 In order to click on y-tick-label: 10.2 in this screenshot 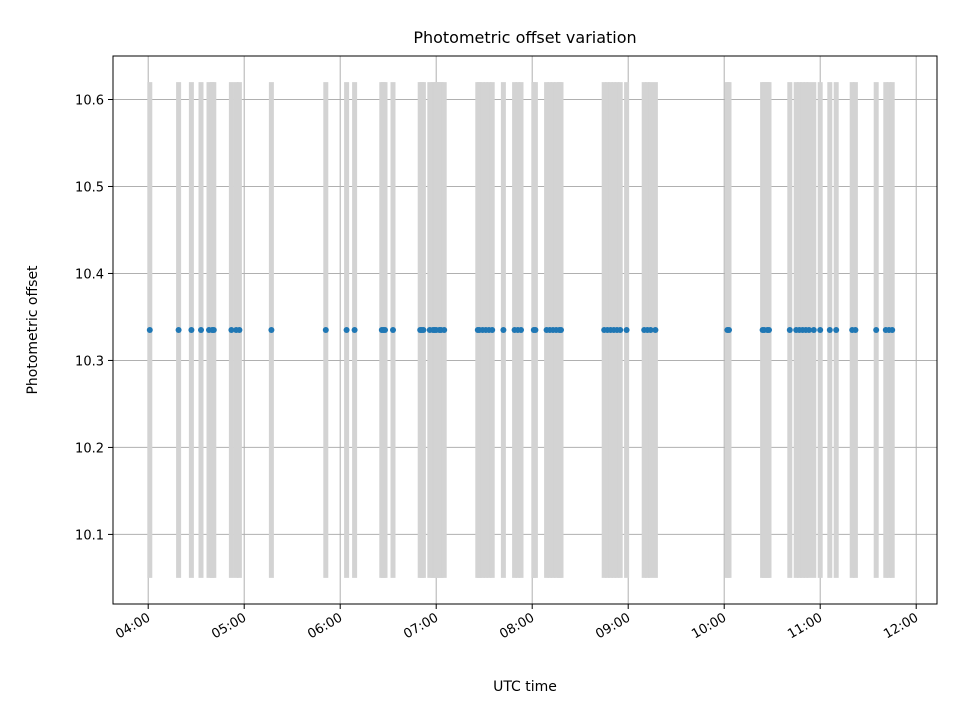, I will do `click(89, 448)`.